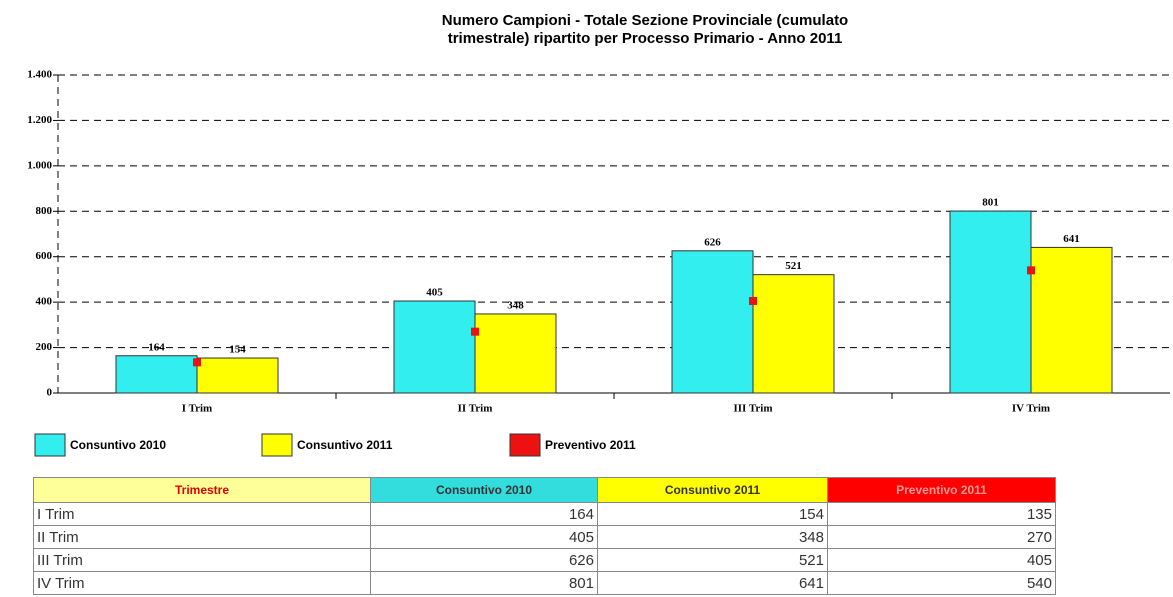 The width and height of the screenshot is (1173, 597). What do you see at coordinates (484, 583) in the screenshot?
I see `table-cell: 801` at bounding box center [484, 583].